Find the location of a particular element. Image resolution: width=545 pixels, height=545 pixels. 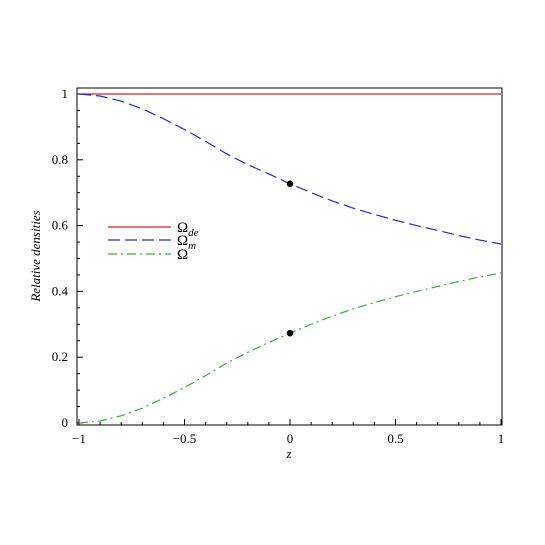

y-tick-label: 0 is located at coordinates (65, 422).